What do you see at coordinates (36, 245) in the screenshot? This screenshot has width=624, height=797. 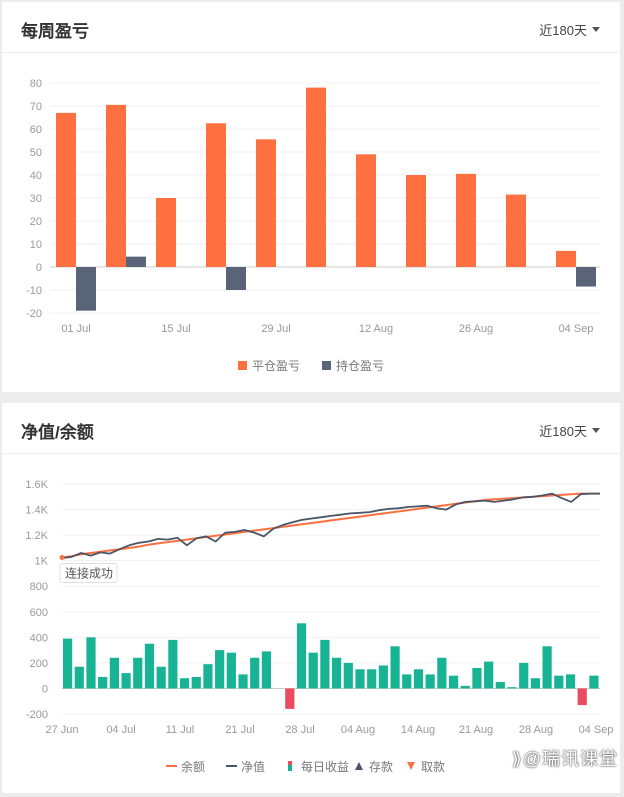 I see `y-tick-label: 10` at bounding box center [36, 245].